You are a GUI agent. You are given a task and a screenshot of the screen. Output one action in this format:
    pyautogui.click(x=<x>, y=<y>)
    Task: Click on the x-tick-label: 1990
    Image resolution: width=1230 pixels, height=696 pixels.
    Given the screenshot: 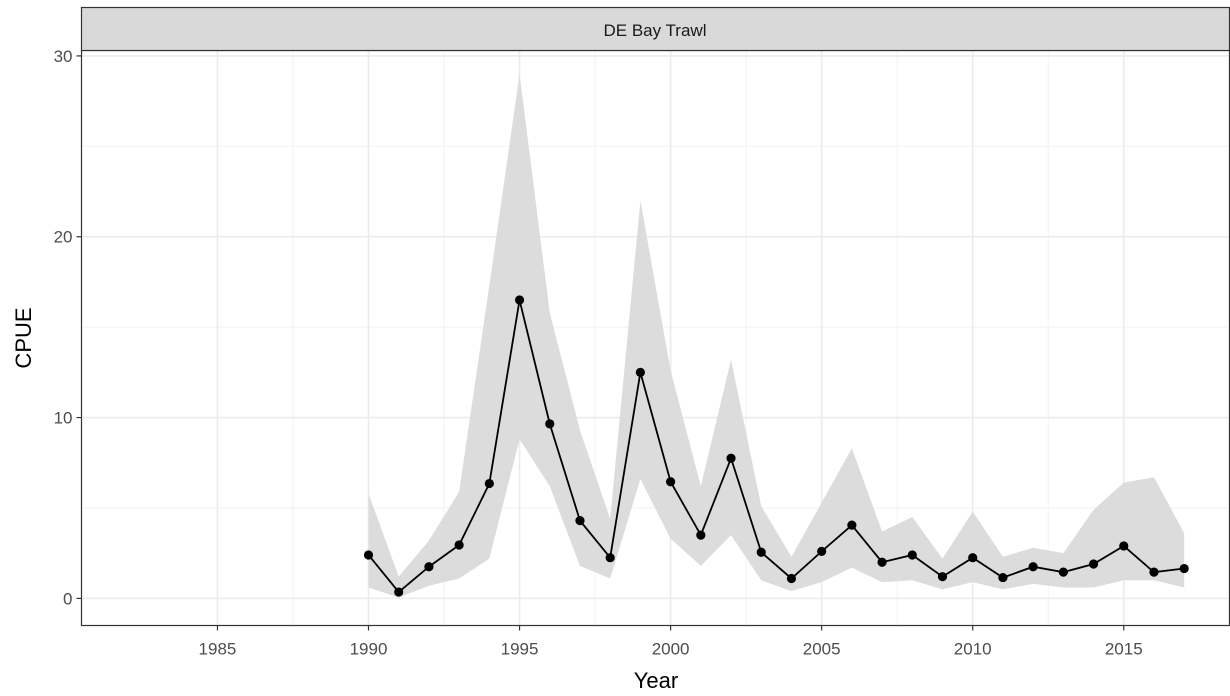 What is the action you would take?
    pyautogui.click(x=369, y=649)
    